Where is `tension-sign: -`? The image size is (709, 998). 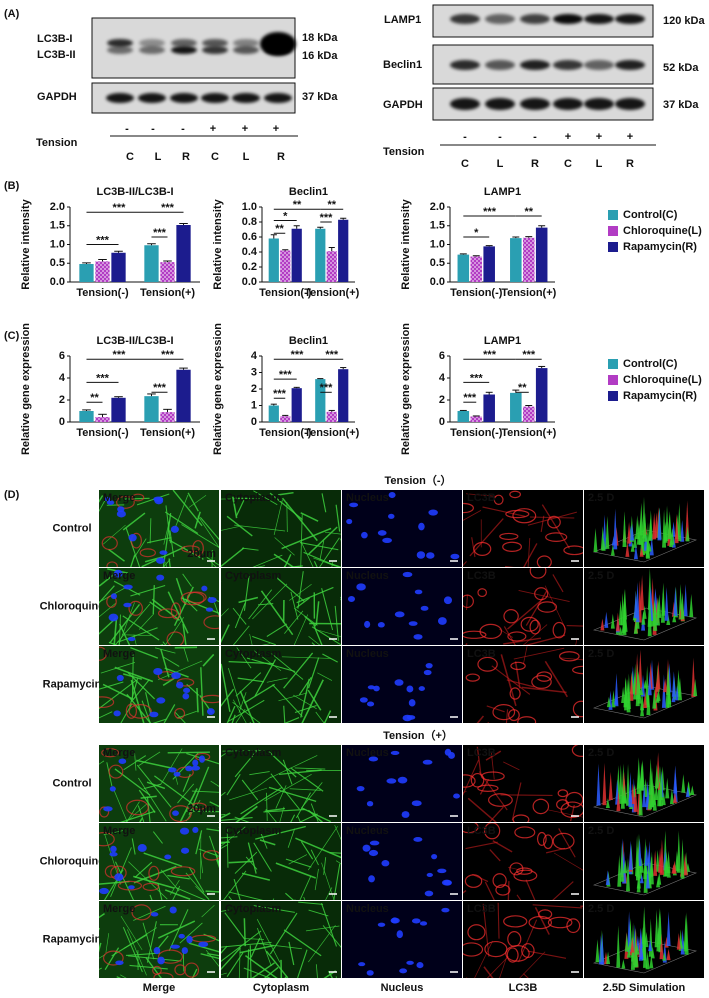 tension-sign: - is located at coordinates (500, 137).